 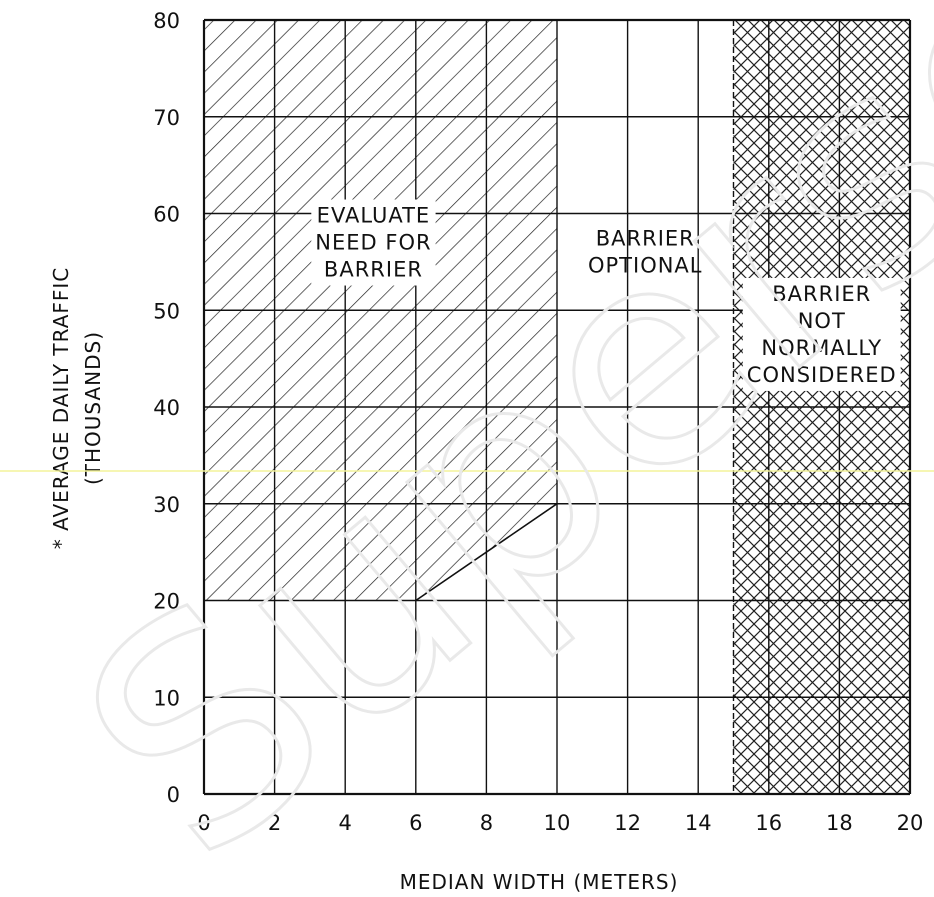 What do you see at coordinates (93, 408) in the screenshot?
I see `y-axis-subtitle: (THOUSANDS)` at bounding box center [93, 408].